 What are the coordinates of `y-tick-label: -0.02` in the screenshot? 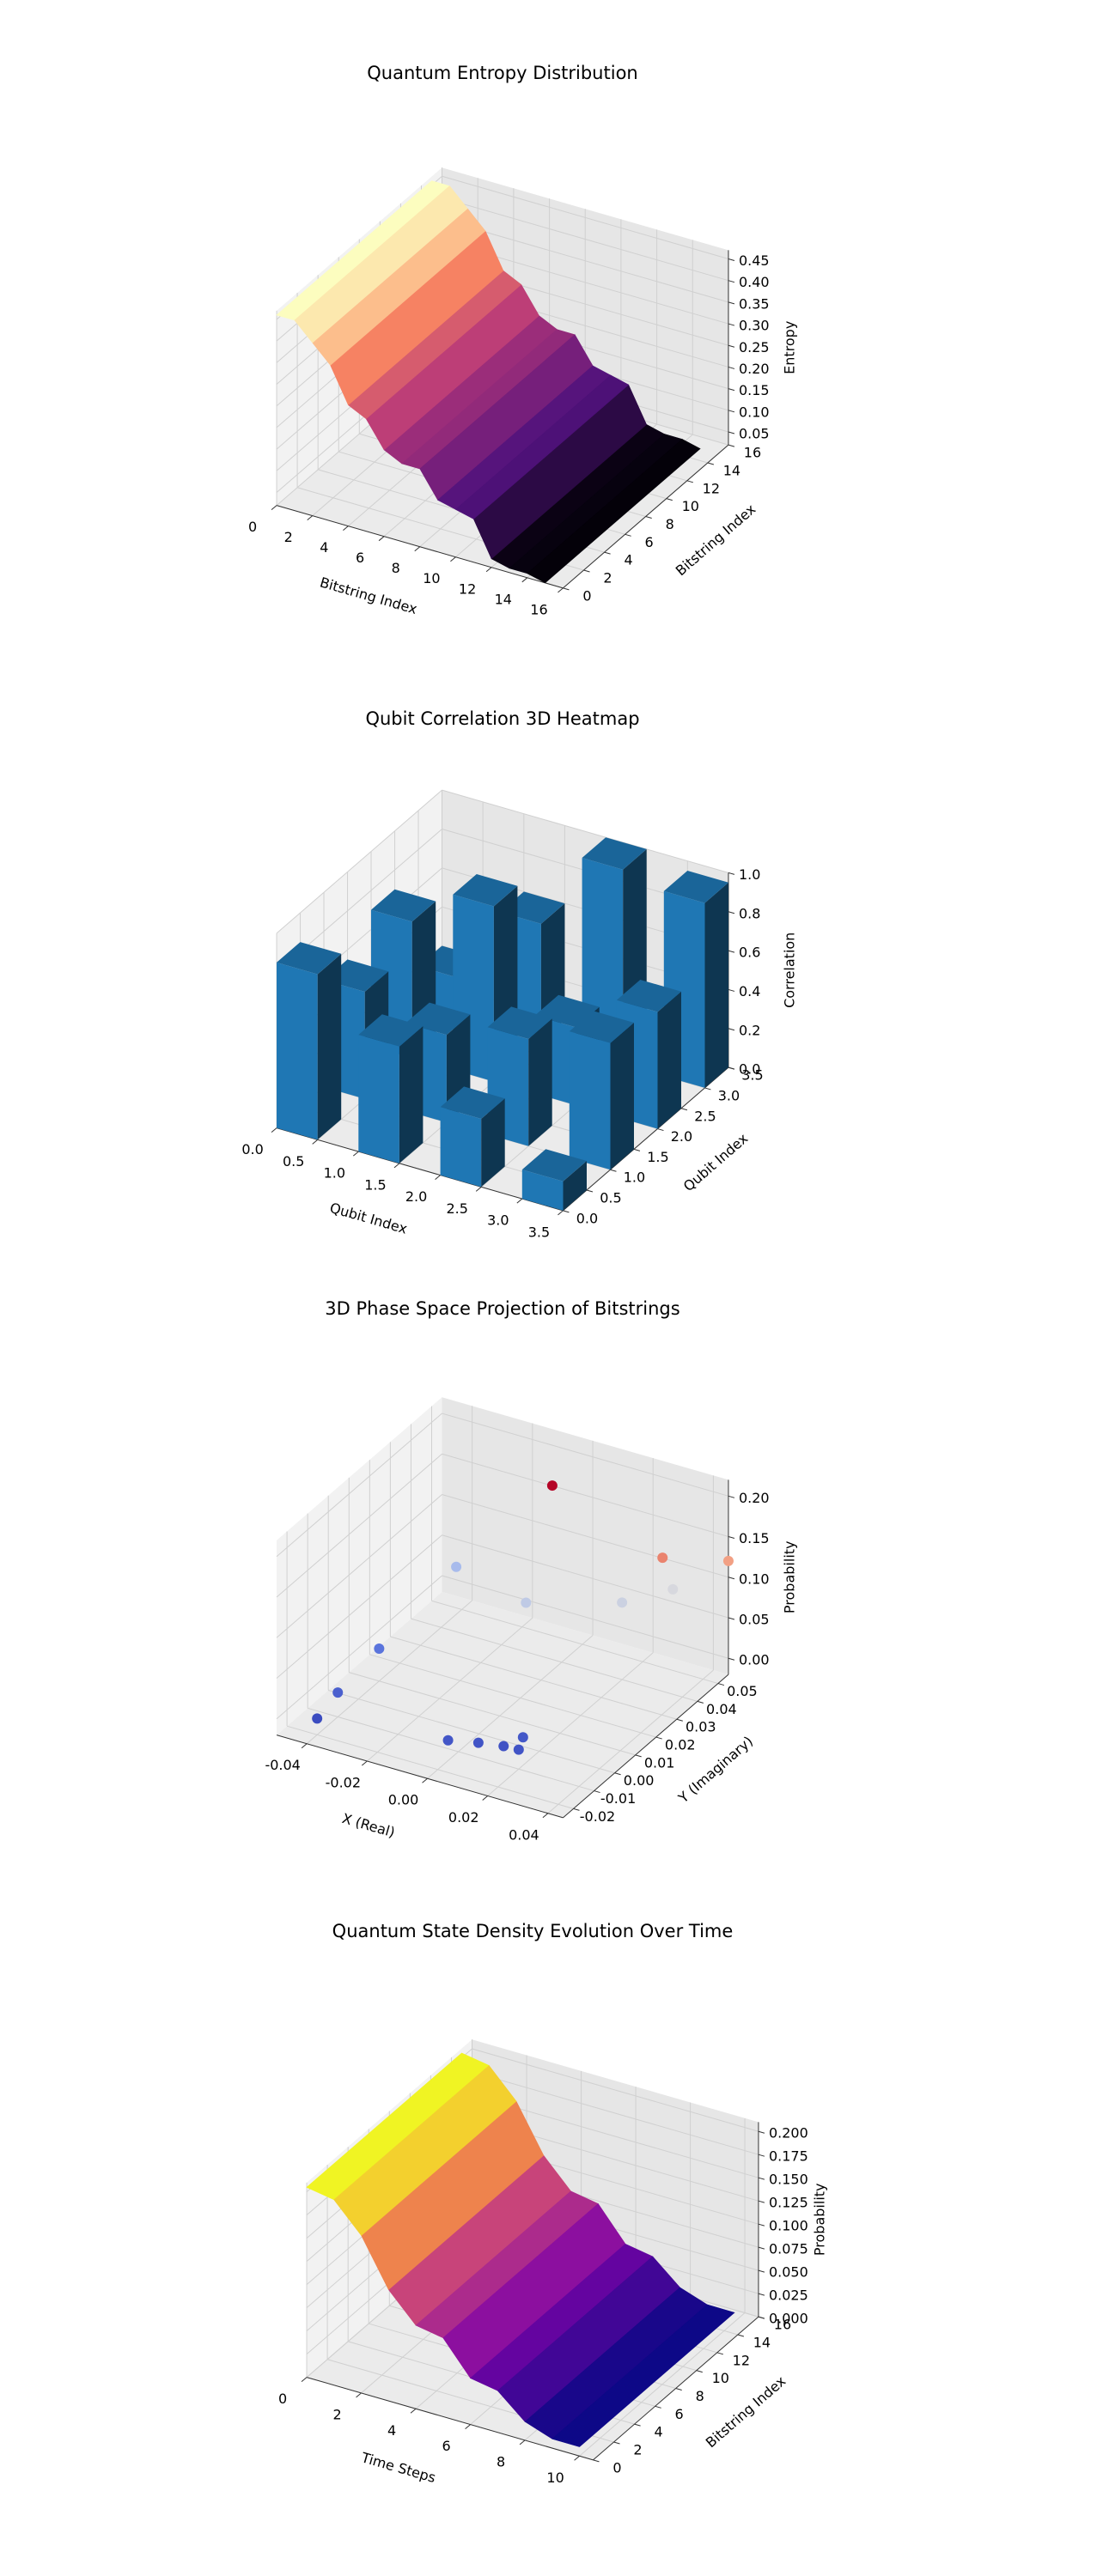 It's located at (597, 1816).